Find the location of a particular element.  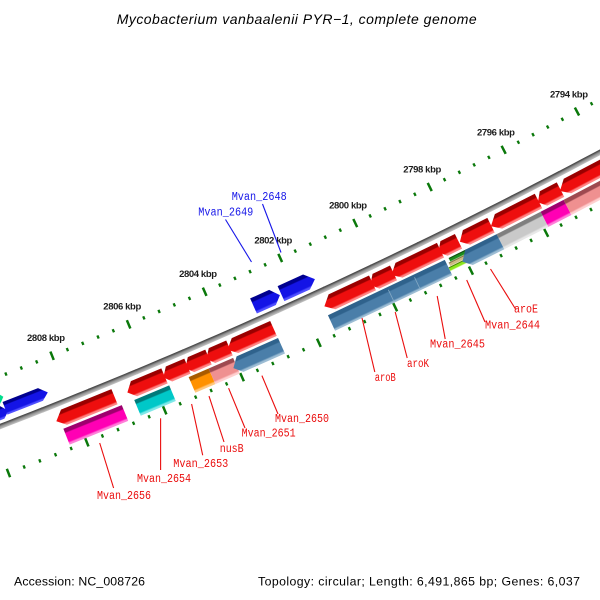

svg-text: 2798 kbp is located at coordinates (422, 170).